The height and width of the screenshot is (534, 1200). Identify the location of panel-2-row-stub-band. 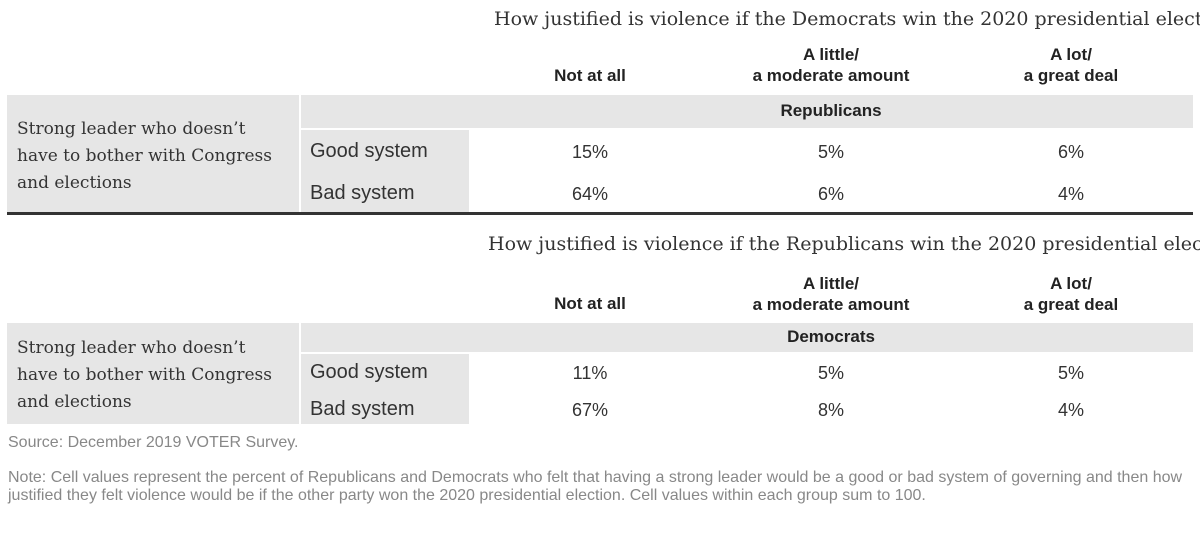
(153, 373).